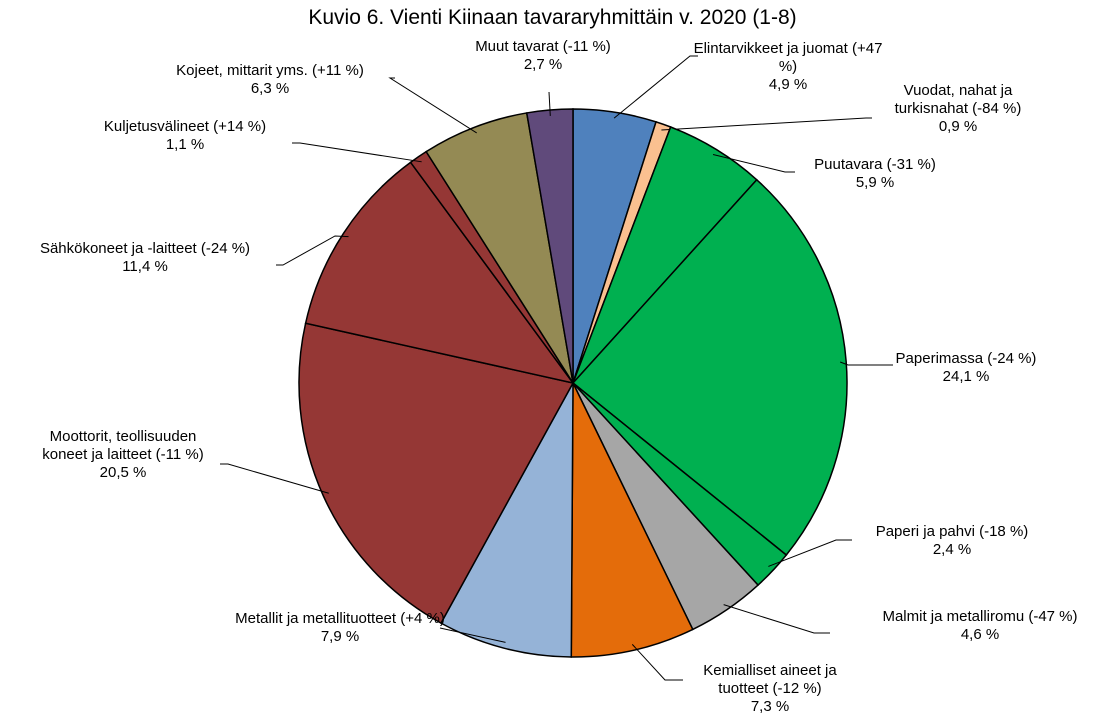 This screenshot has height=724, width=1105. What do you see at coordinates (123, 472) in the screenshot?
I see `value-label: 20,5 %` at bounding box center [123, 472].